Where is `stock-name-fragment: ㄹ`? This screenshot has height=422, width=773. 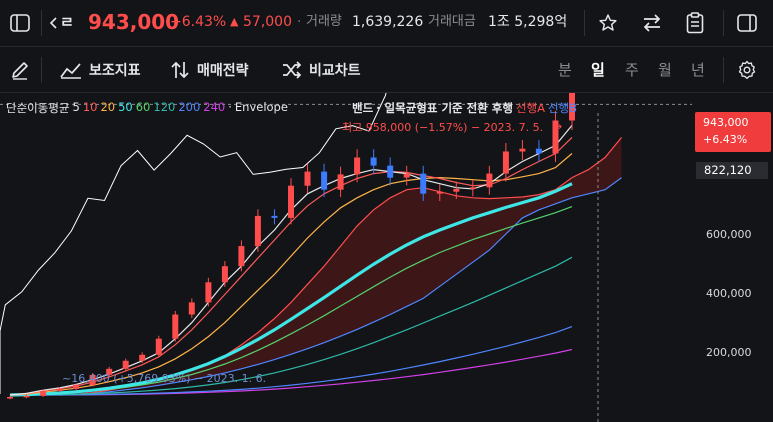
stock-name-fragment: ㄹ is located at coordinates (67, 22).